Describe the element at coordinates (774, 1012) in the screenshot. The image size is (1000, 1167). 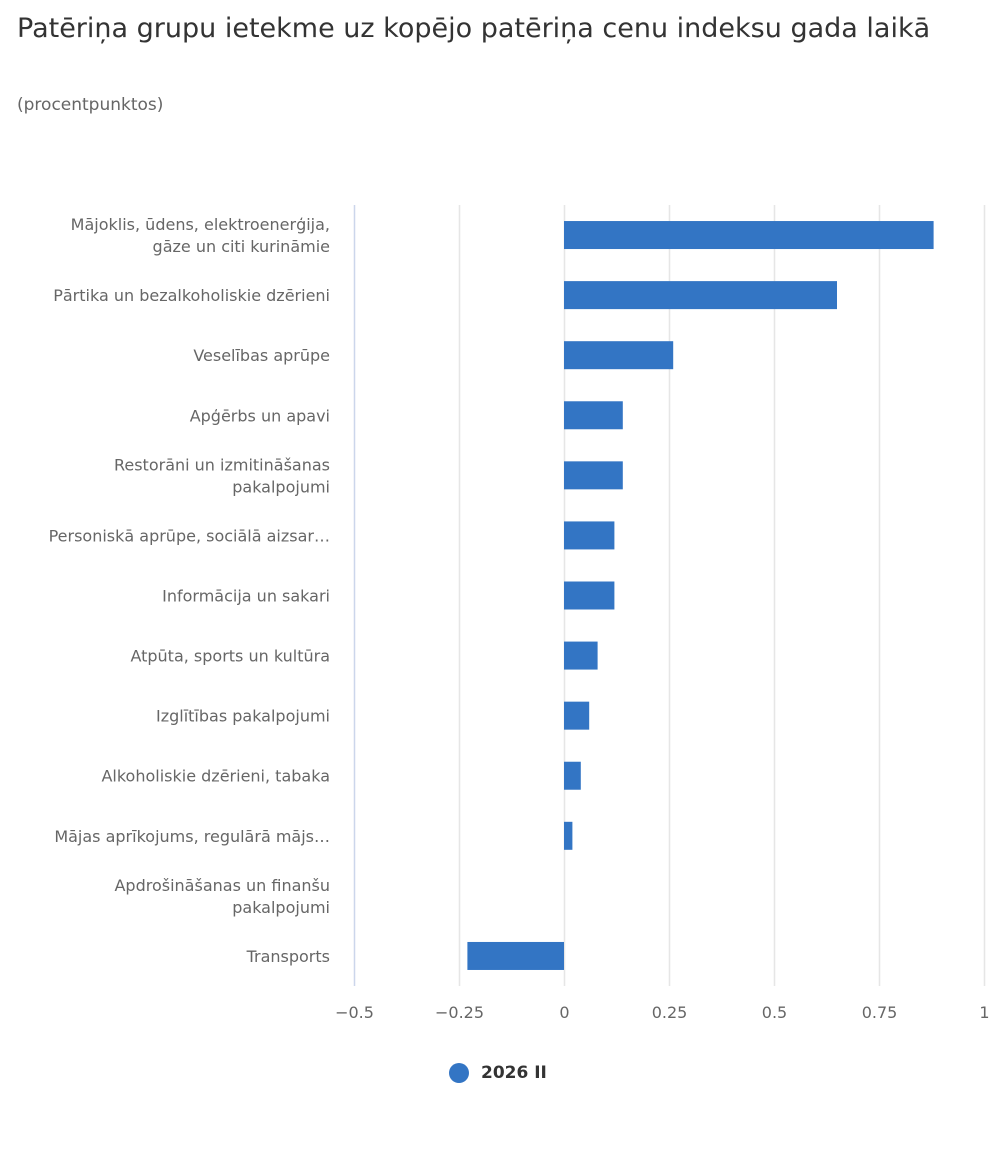
I see `x-tick-label: 0.5` at that location.